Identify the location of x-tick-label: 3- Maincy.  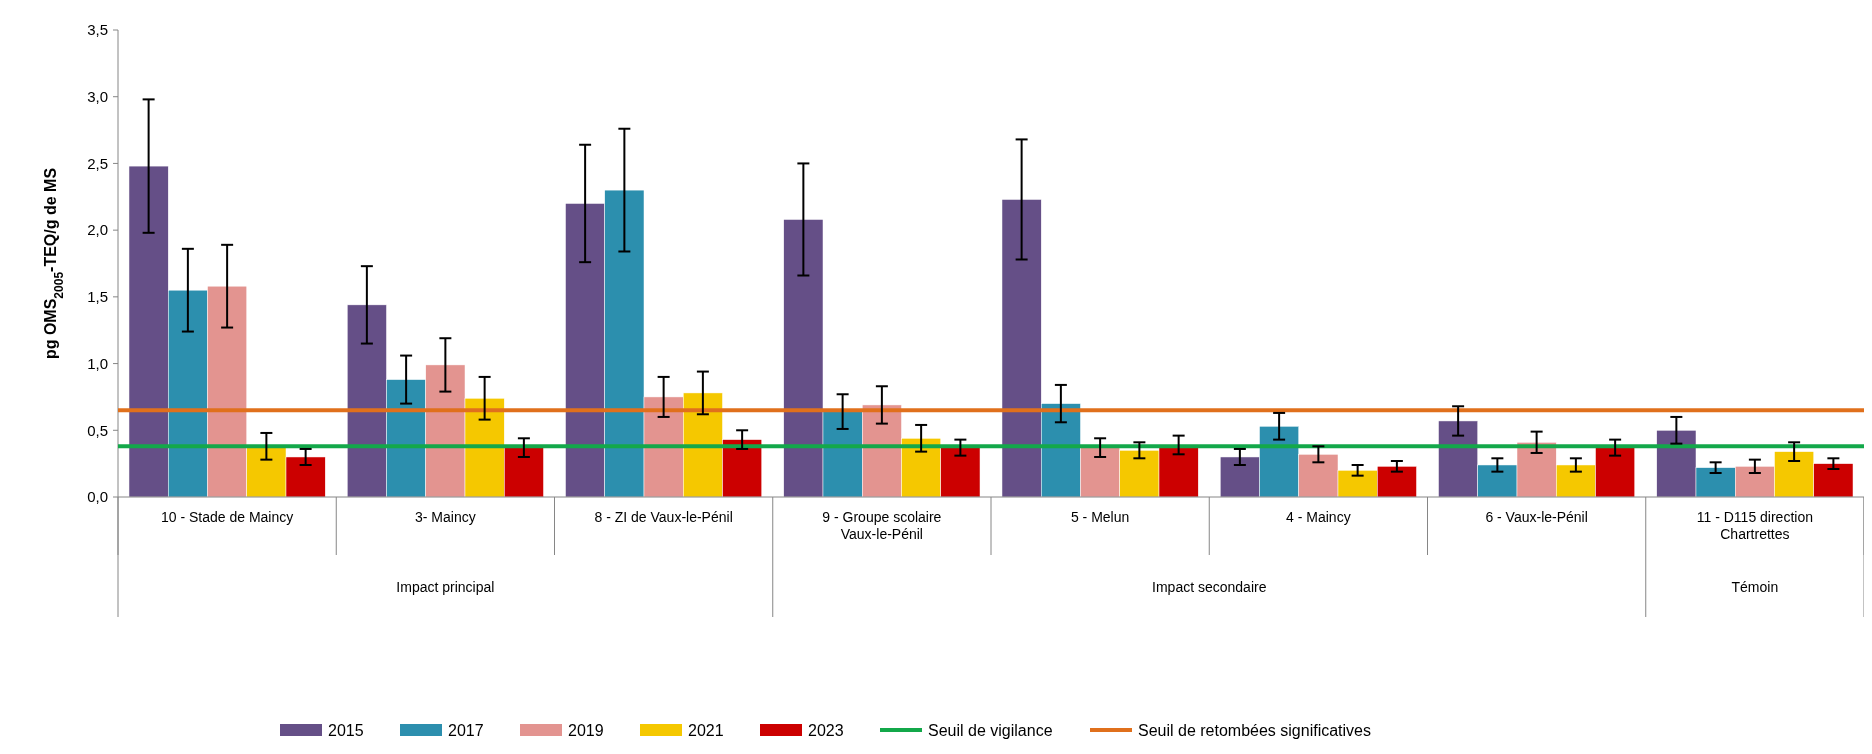
(445, 516).